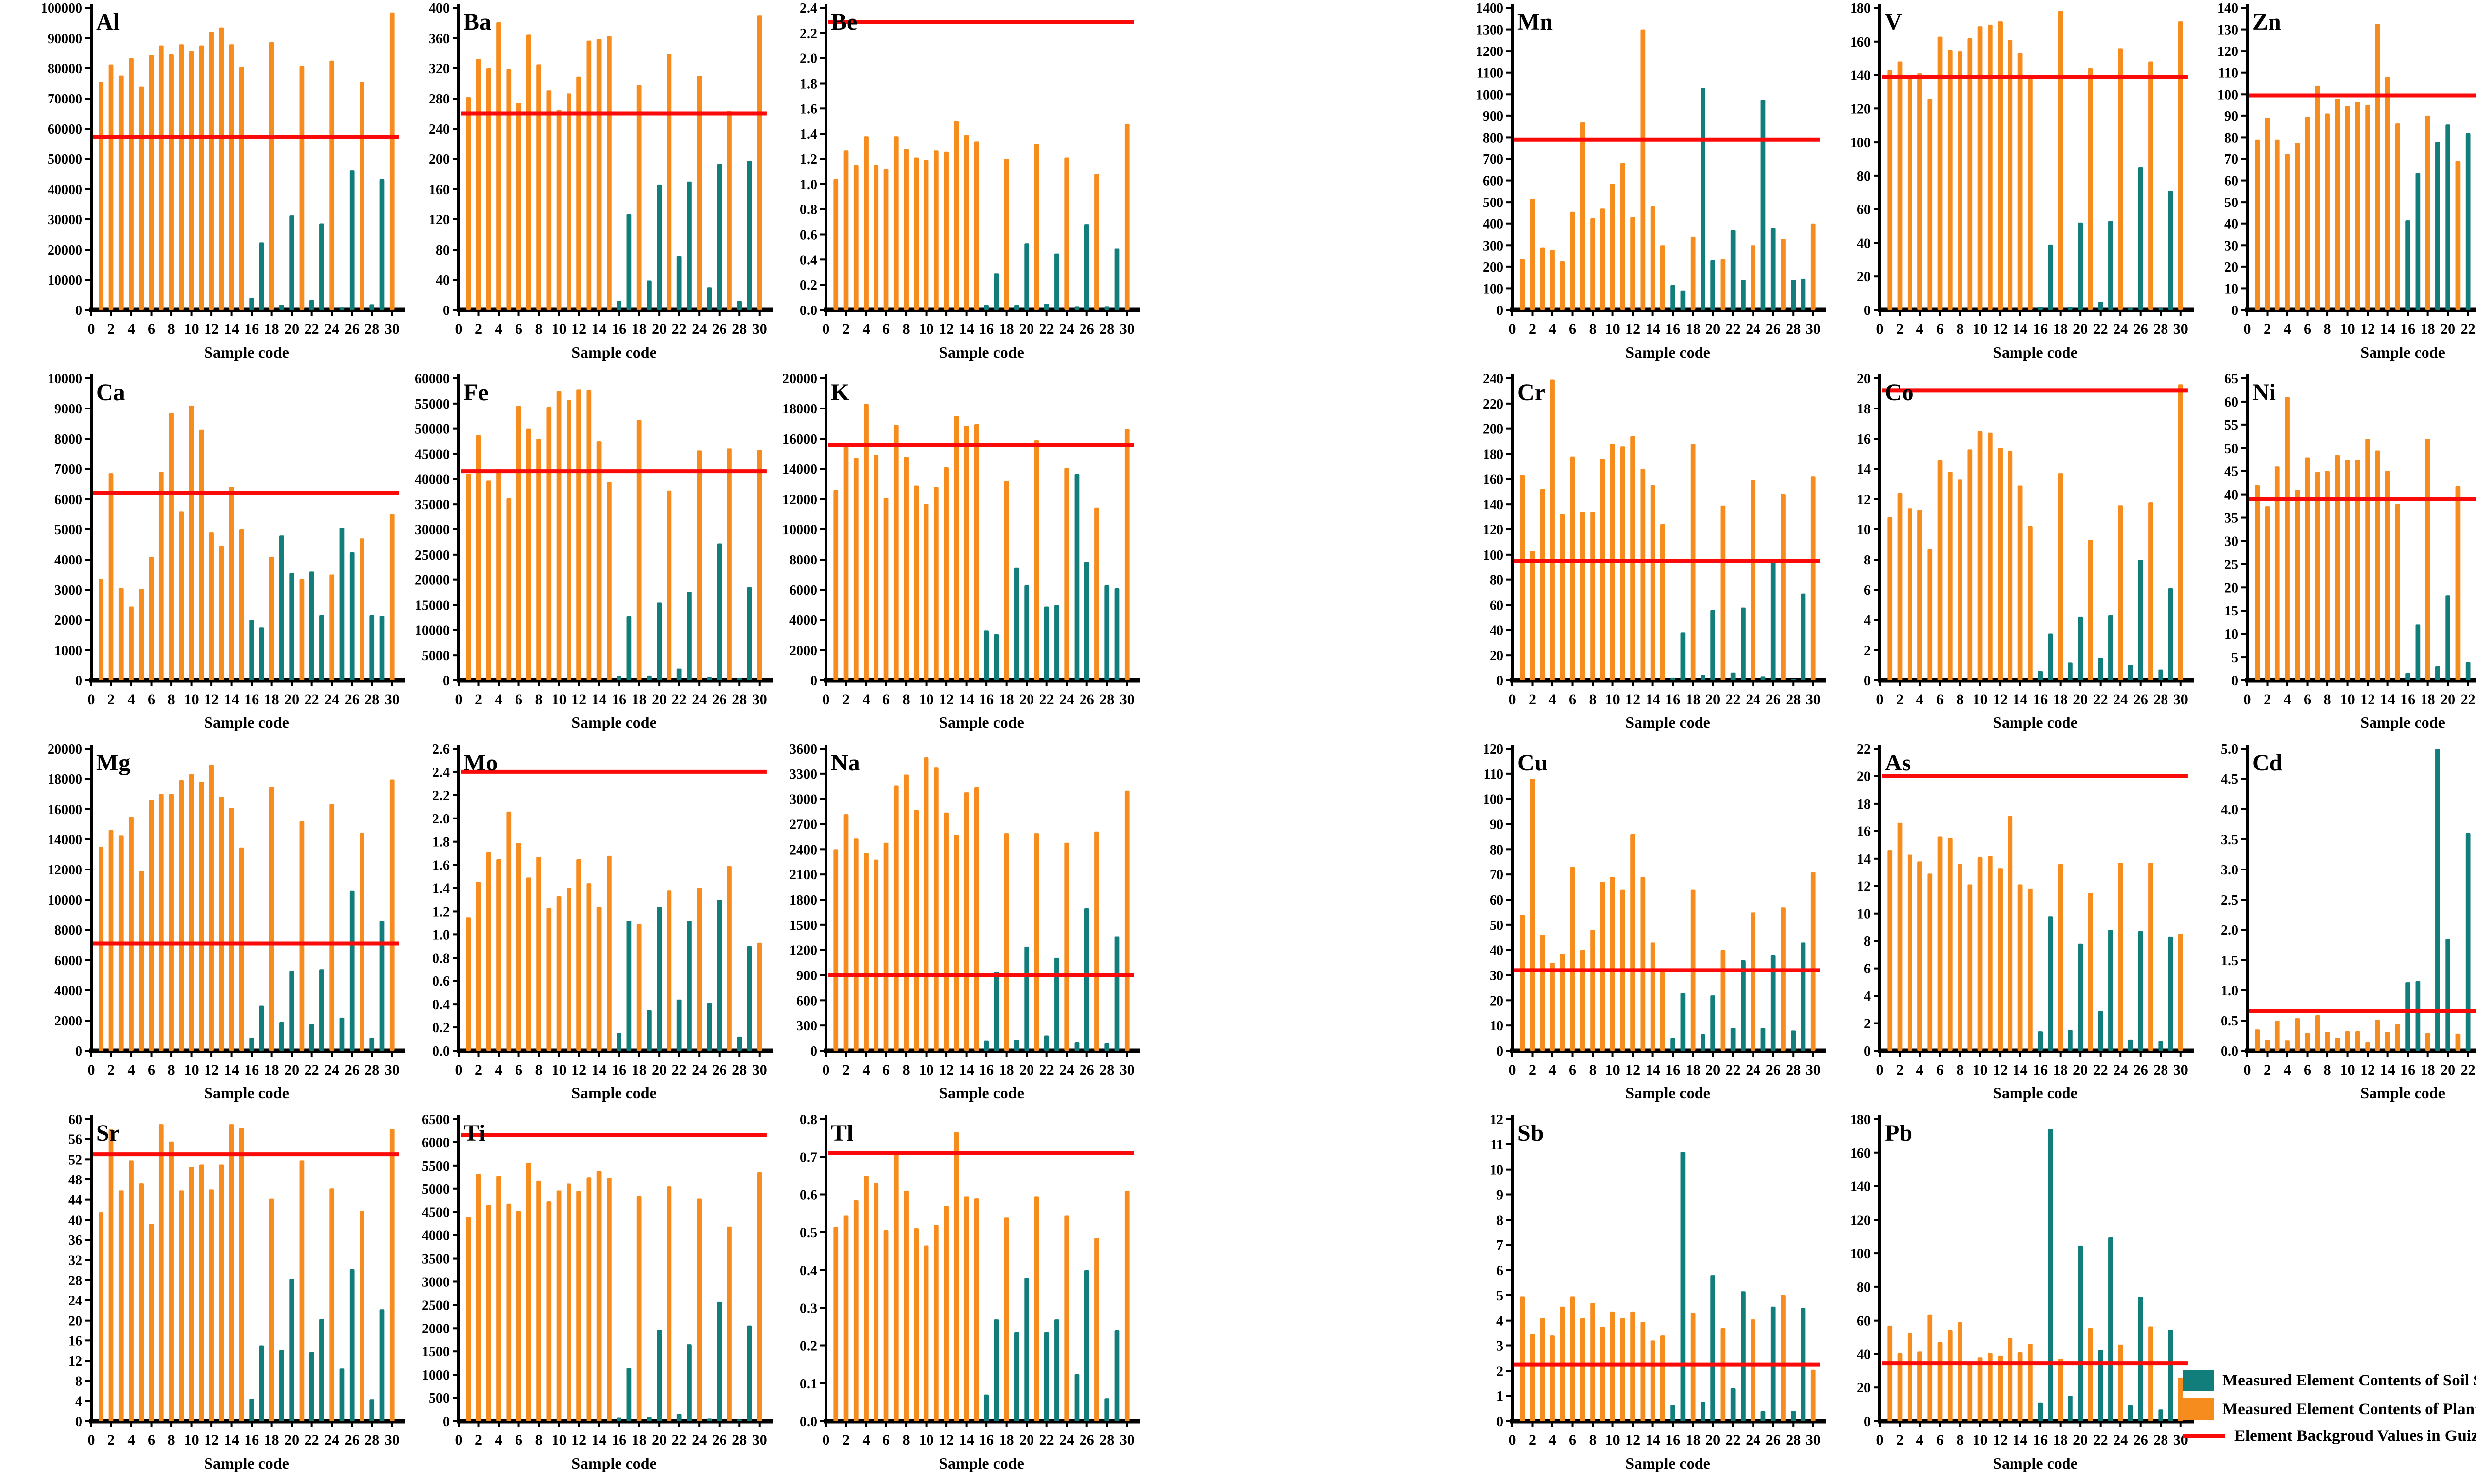  I want to click on y-tick-label: 2.0, so click(2229, 930).